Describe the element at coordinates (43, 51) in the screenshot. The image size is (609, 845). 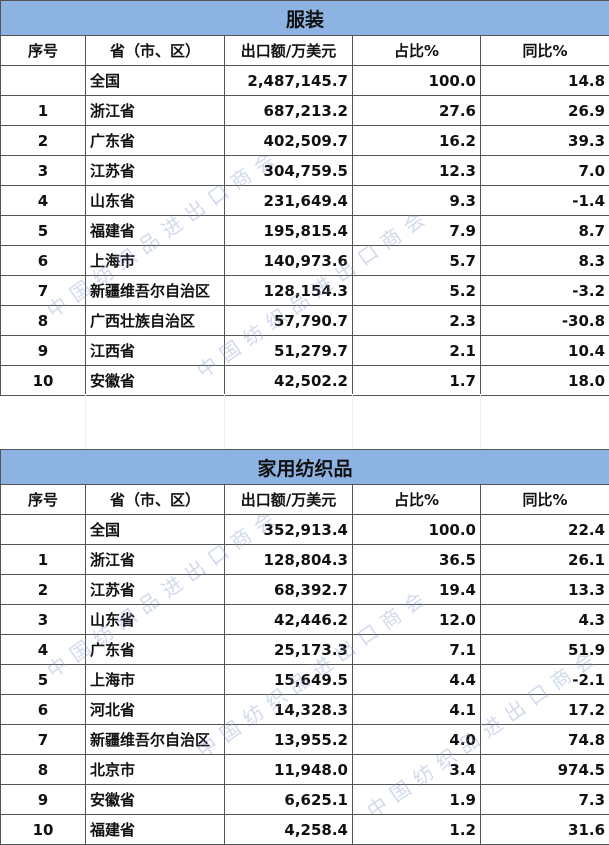
I see `column-header: 序号` at that location.